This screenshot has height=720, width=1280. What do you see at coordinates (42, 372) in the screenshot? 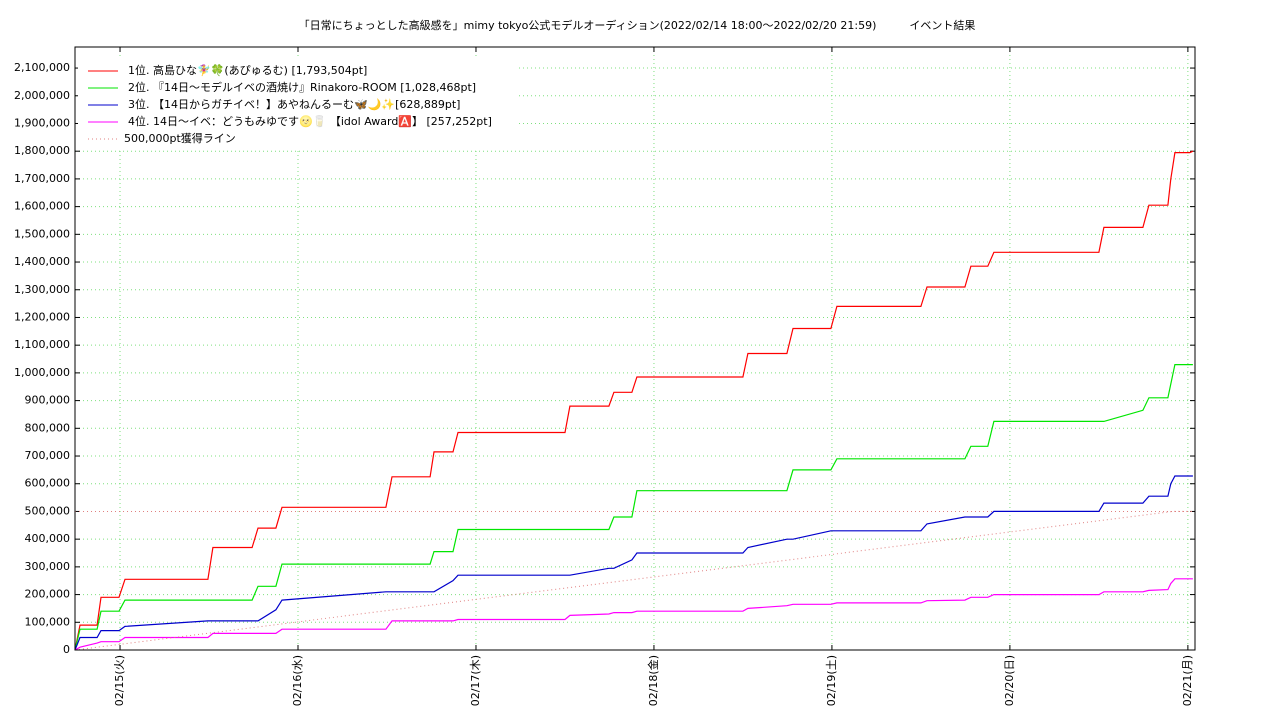
I see `y-tick-label: 1,000,000` at bounding box center [42, 372].